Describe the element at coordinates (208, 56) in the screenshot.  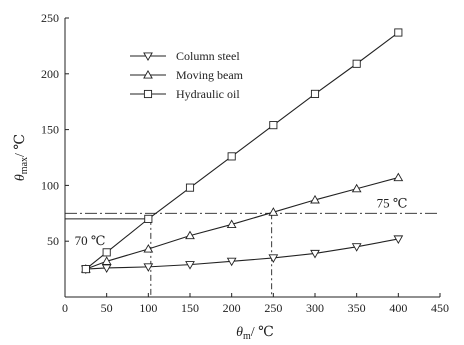
I see `legend-label-column-steel: Column steel` at that location.